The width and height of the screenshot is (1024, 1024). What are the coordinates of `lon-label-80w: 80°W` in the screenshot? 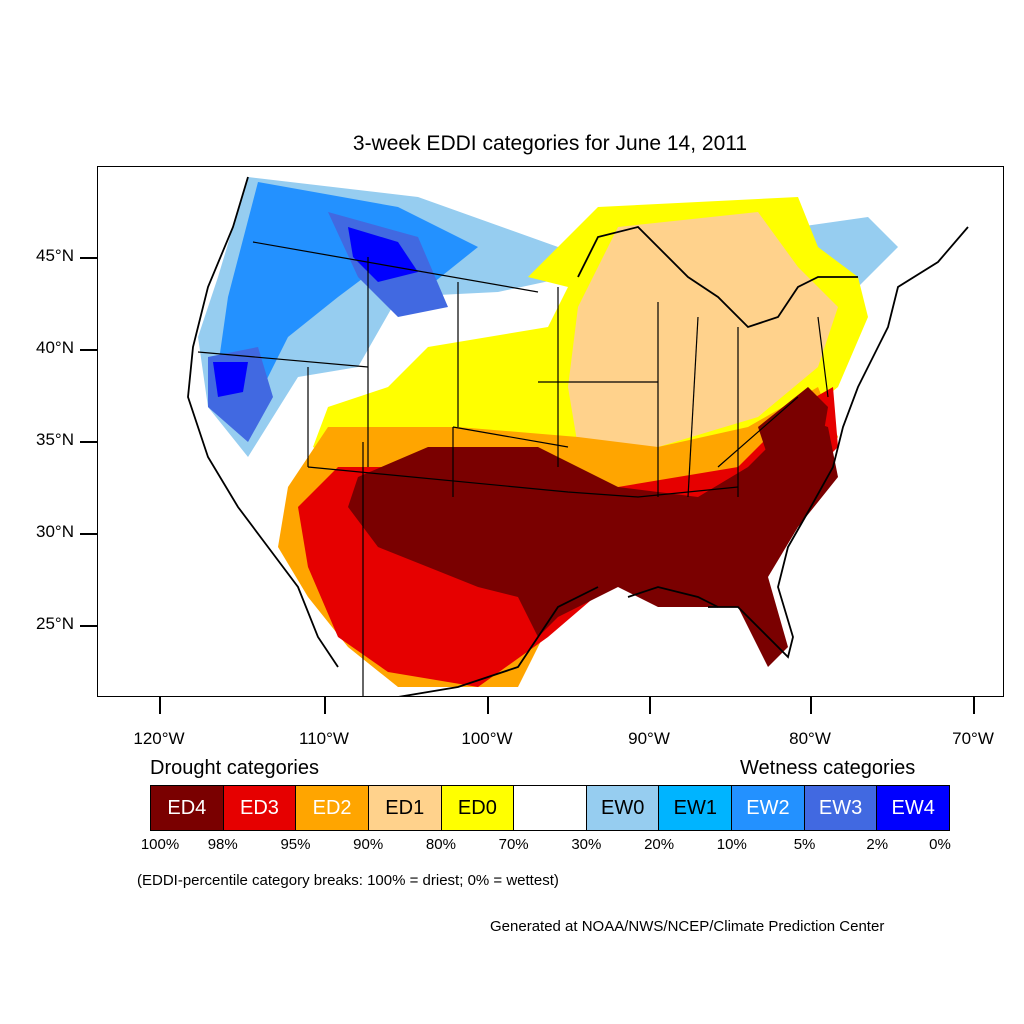 It's located at (810, 738).